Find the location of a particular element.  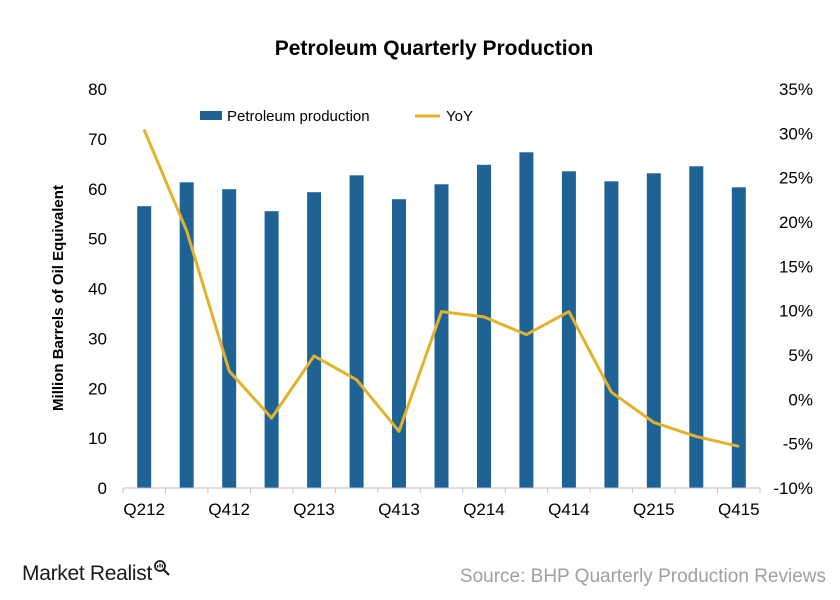

x-tick-label: Q412 is located at coordinates (229, 509).